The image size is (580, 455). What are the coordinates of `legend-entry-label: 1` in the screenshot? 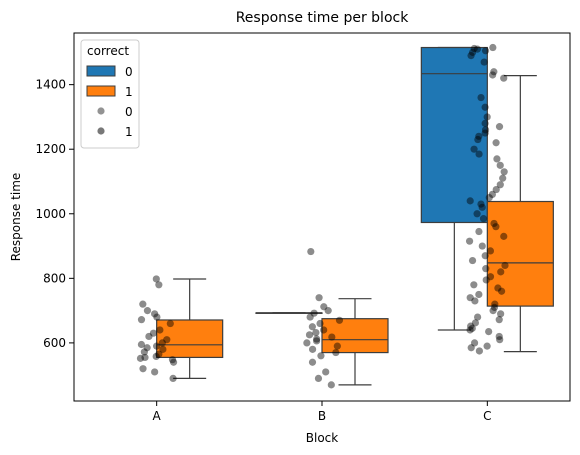 It's located at (129, 132).